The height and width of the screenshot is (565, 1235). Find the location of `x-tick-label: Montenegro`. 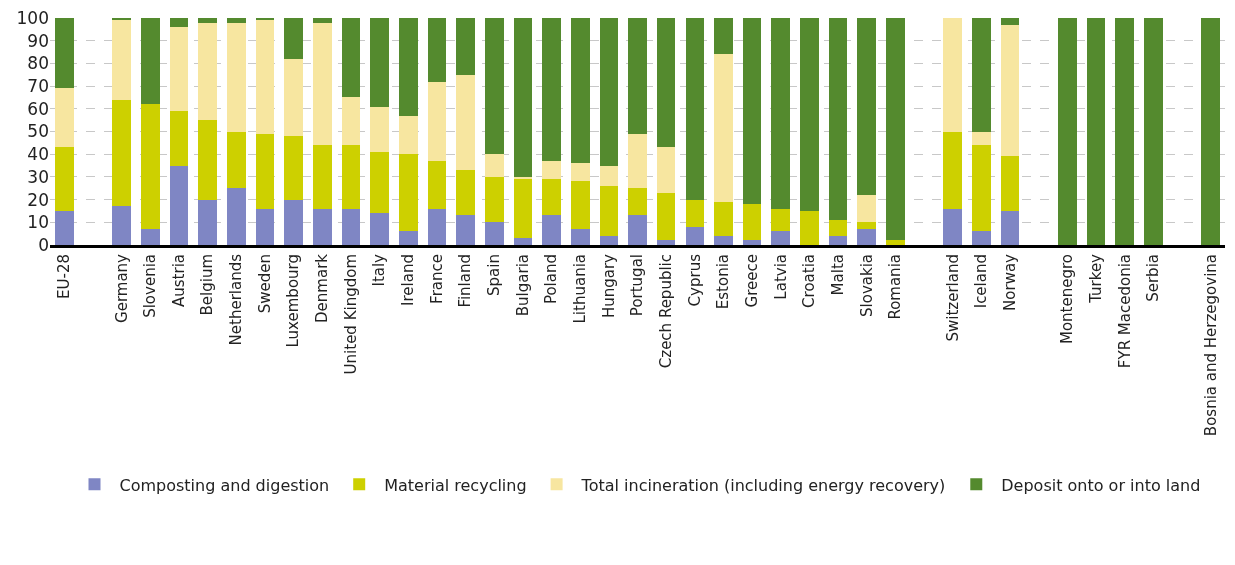

x-tick-label: Montenegro is located at coordinates (1067, 299).